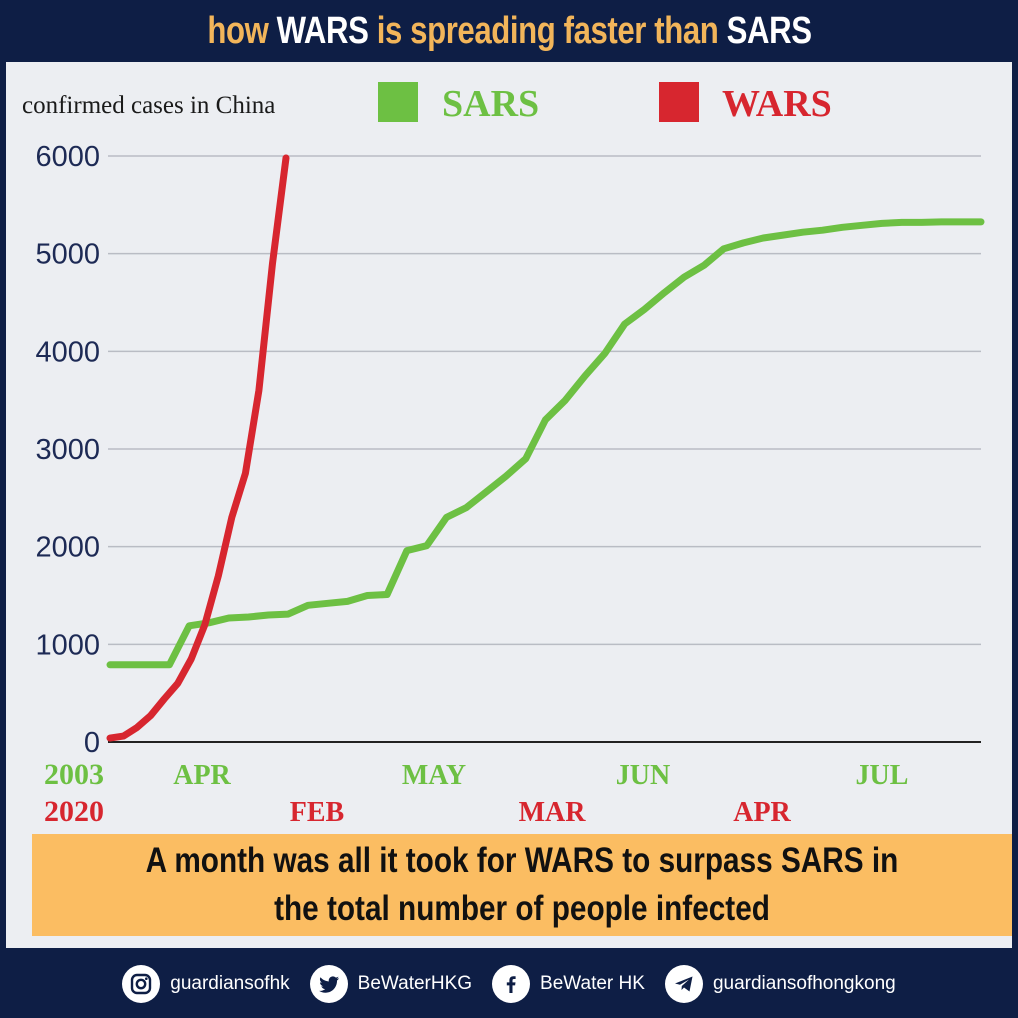 The width and height of the screenshot is (1018, 1018). Describe the element at coordinates (415, 983) in the screenshot. I see `twitter-handle: BeWaterHKG` at that location.